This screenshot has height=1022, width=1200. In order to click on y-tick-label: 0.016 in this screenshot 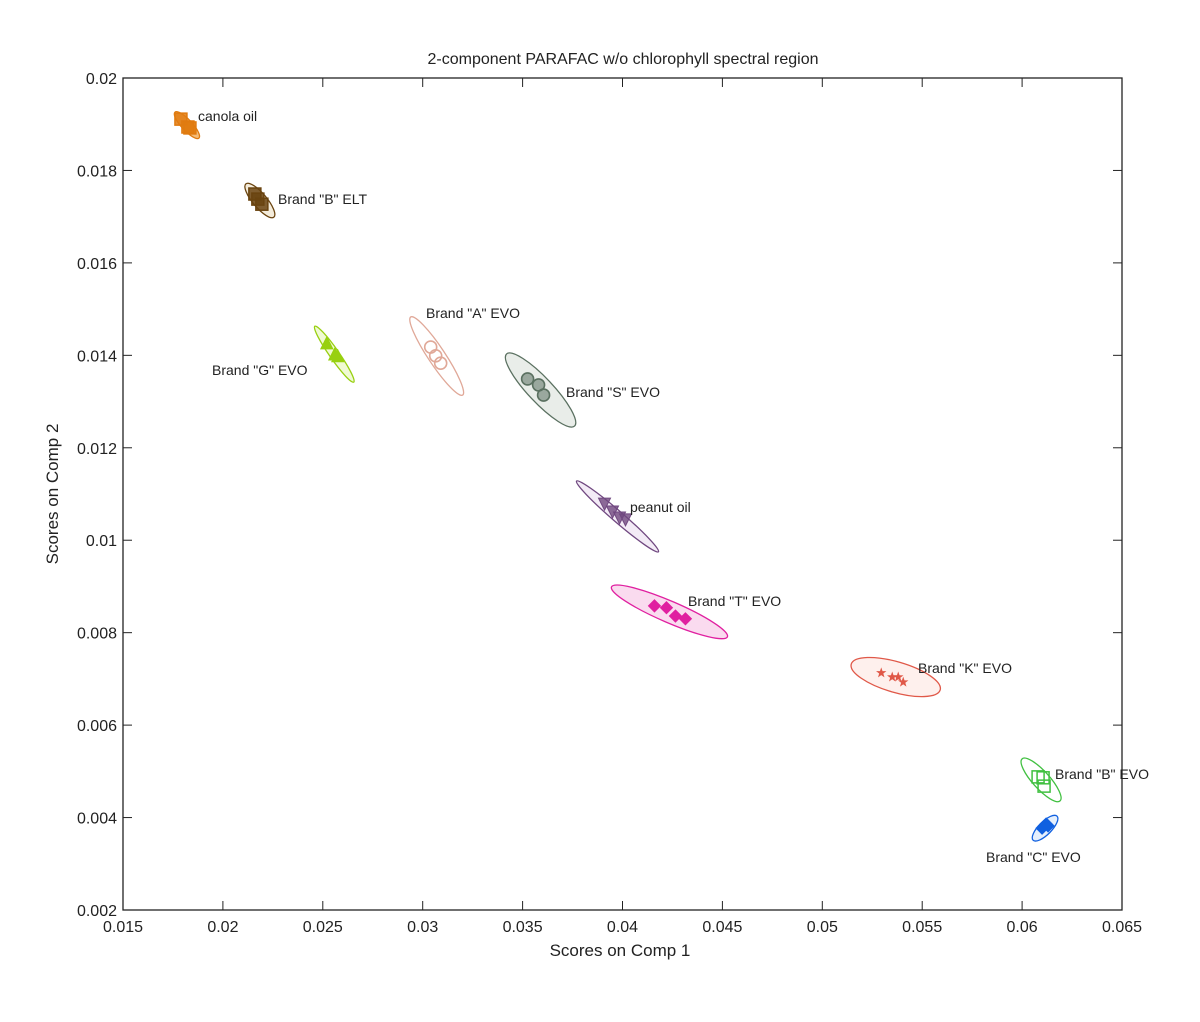, I will do `click(97, 264)`.